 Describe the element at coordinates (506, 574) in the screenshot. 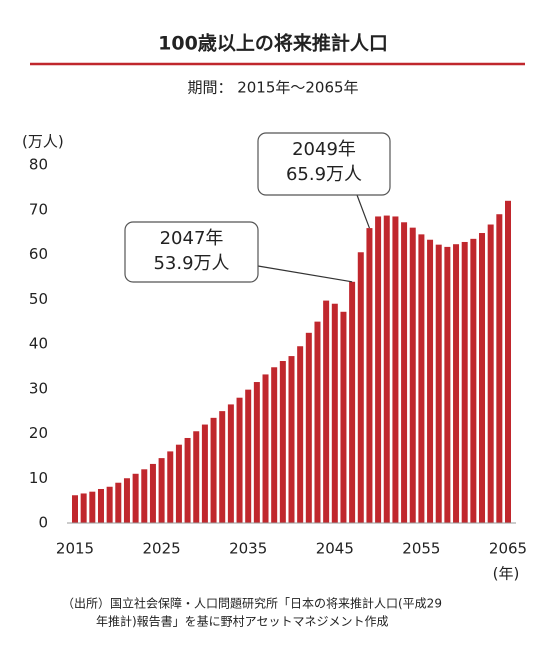

I see `x-unit: (年)` at that location.